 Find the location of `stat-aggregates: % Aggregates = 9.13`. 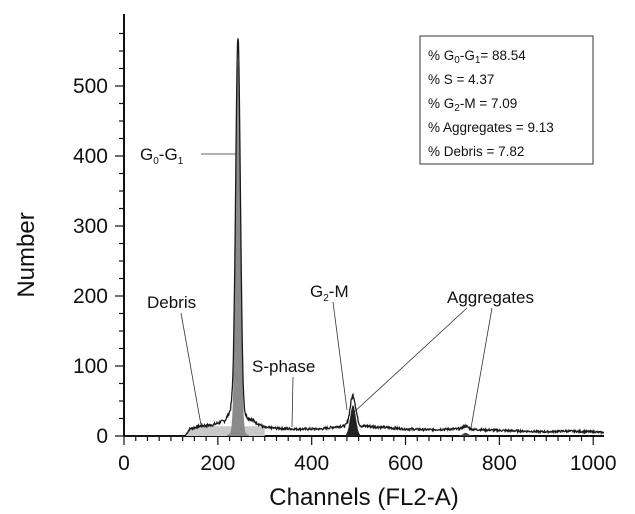

stat-aggregates: % Aggregates = 9.13 is located at coordinates (491, 127).